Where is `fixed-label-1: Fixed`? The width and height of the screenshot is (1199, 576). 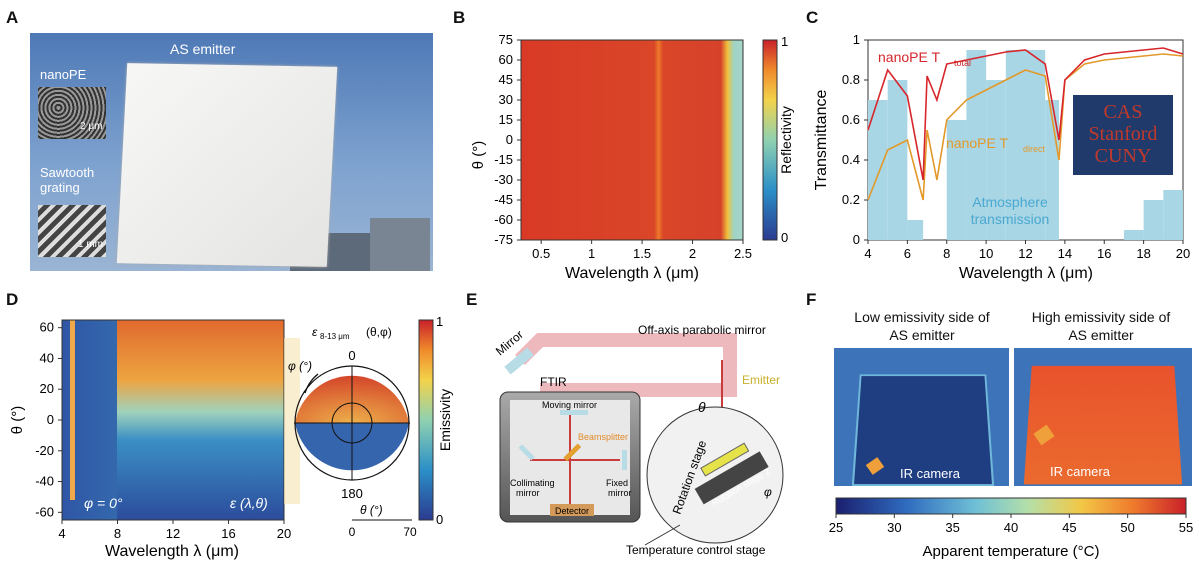
fixed-label-1: Fixed is located at coordinates (617, 483).